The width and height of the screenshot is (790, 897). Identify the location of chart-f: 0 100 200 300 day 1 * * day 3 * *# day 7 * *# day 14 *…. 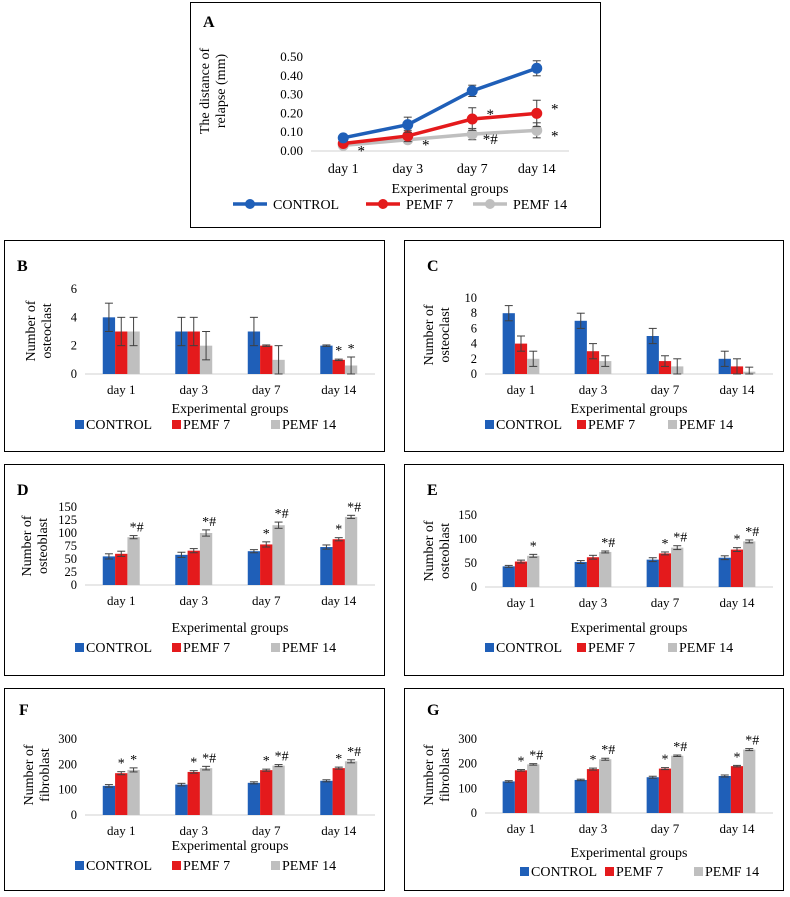
(197, 788).